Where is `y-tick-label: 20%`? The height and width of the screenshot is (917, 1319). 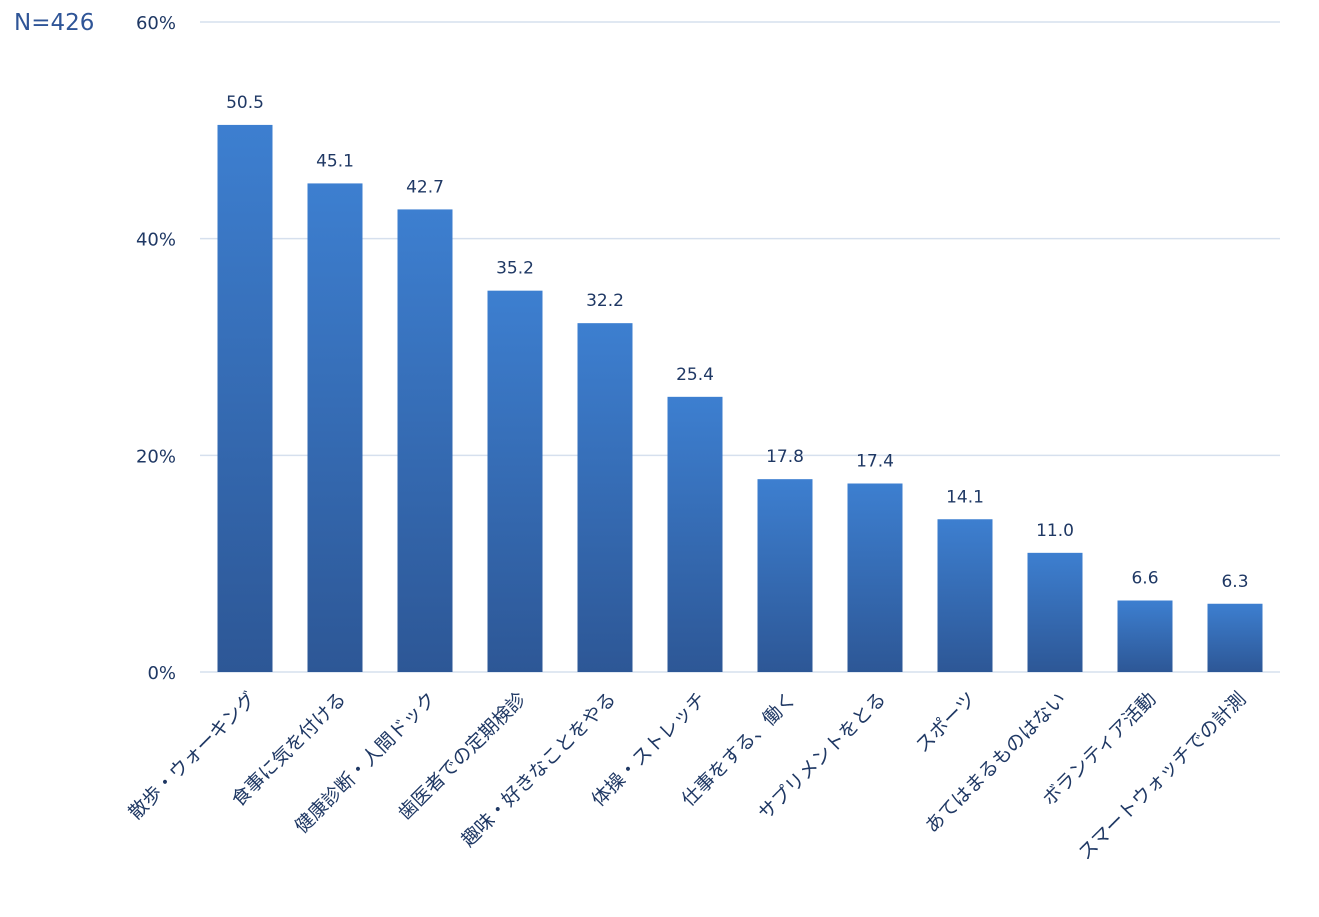 y-tick-label: 20% is located at coordinates (156, 456).